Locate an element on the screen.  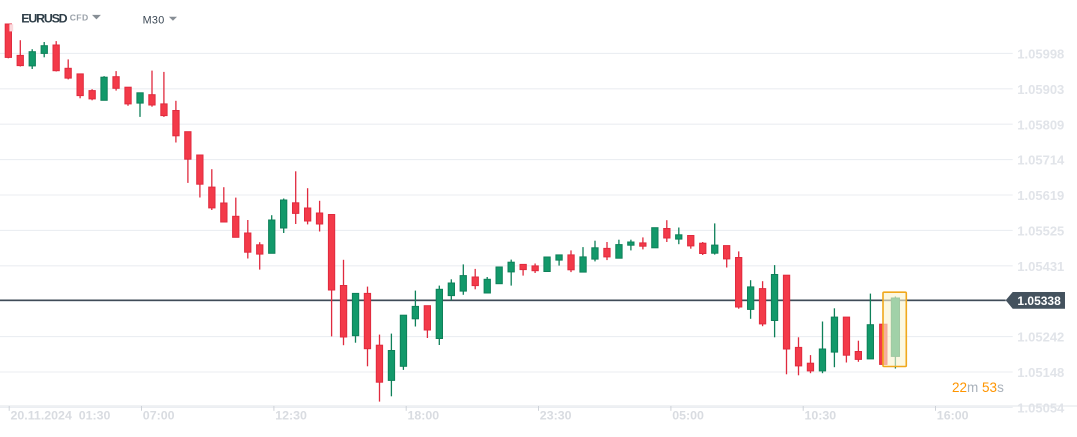
svg-text: 1.05903 is located at coordinates (1040, 89).